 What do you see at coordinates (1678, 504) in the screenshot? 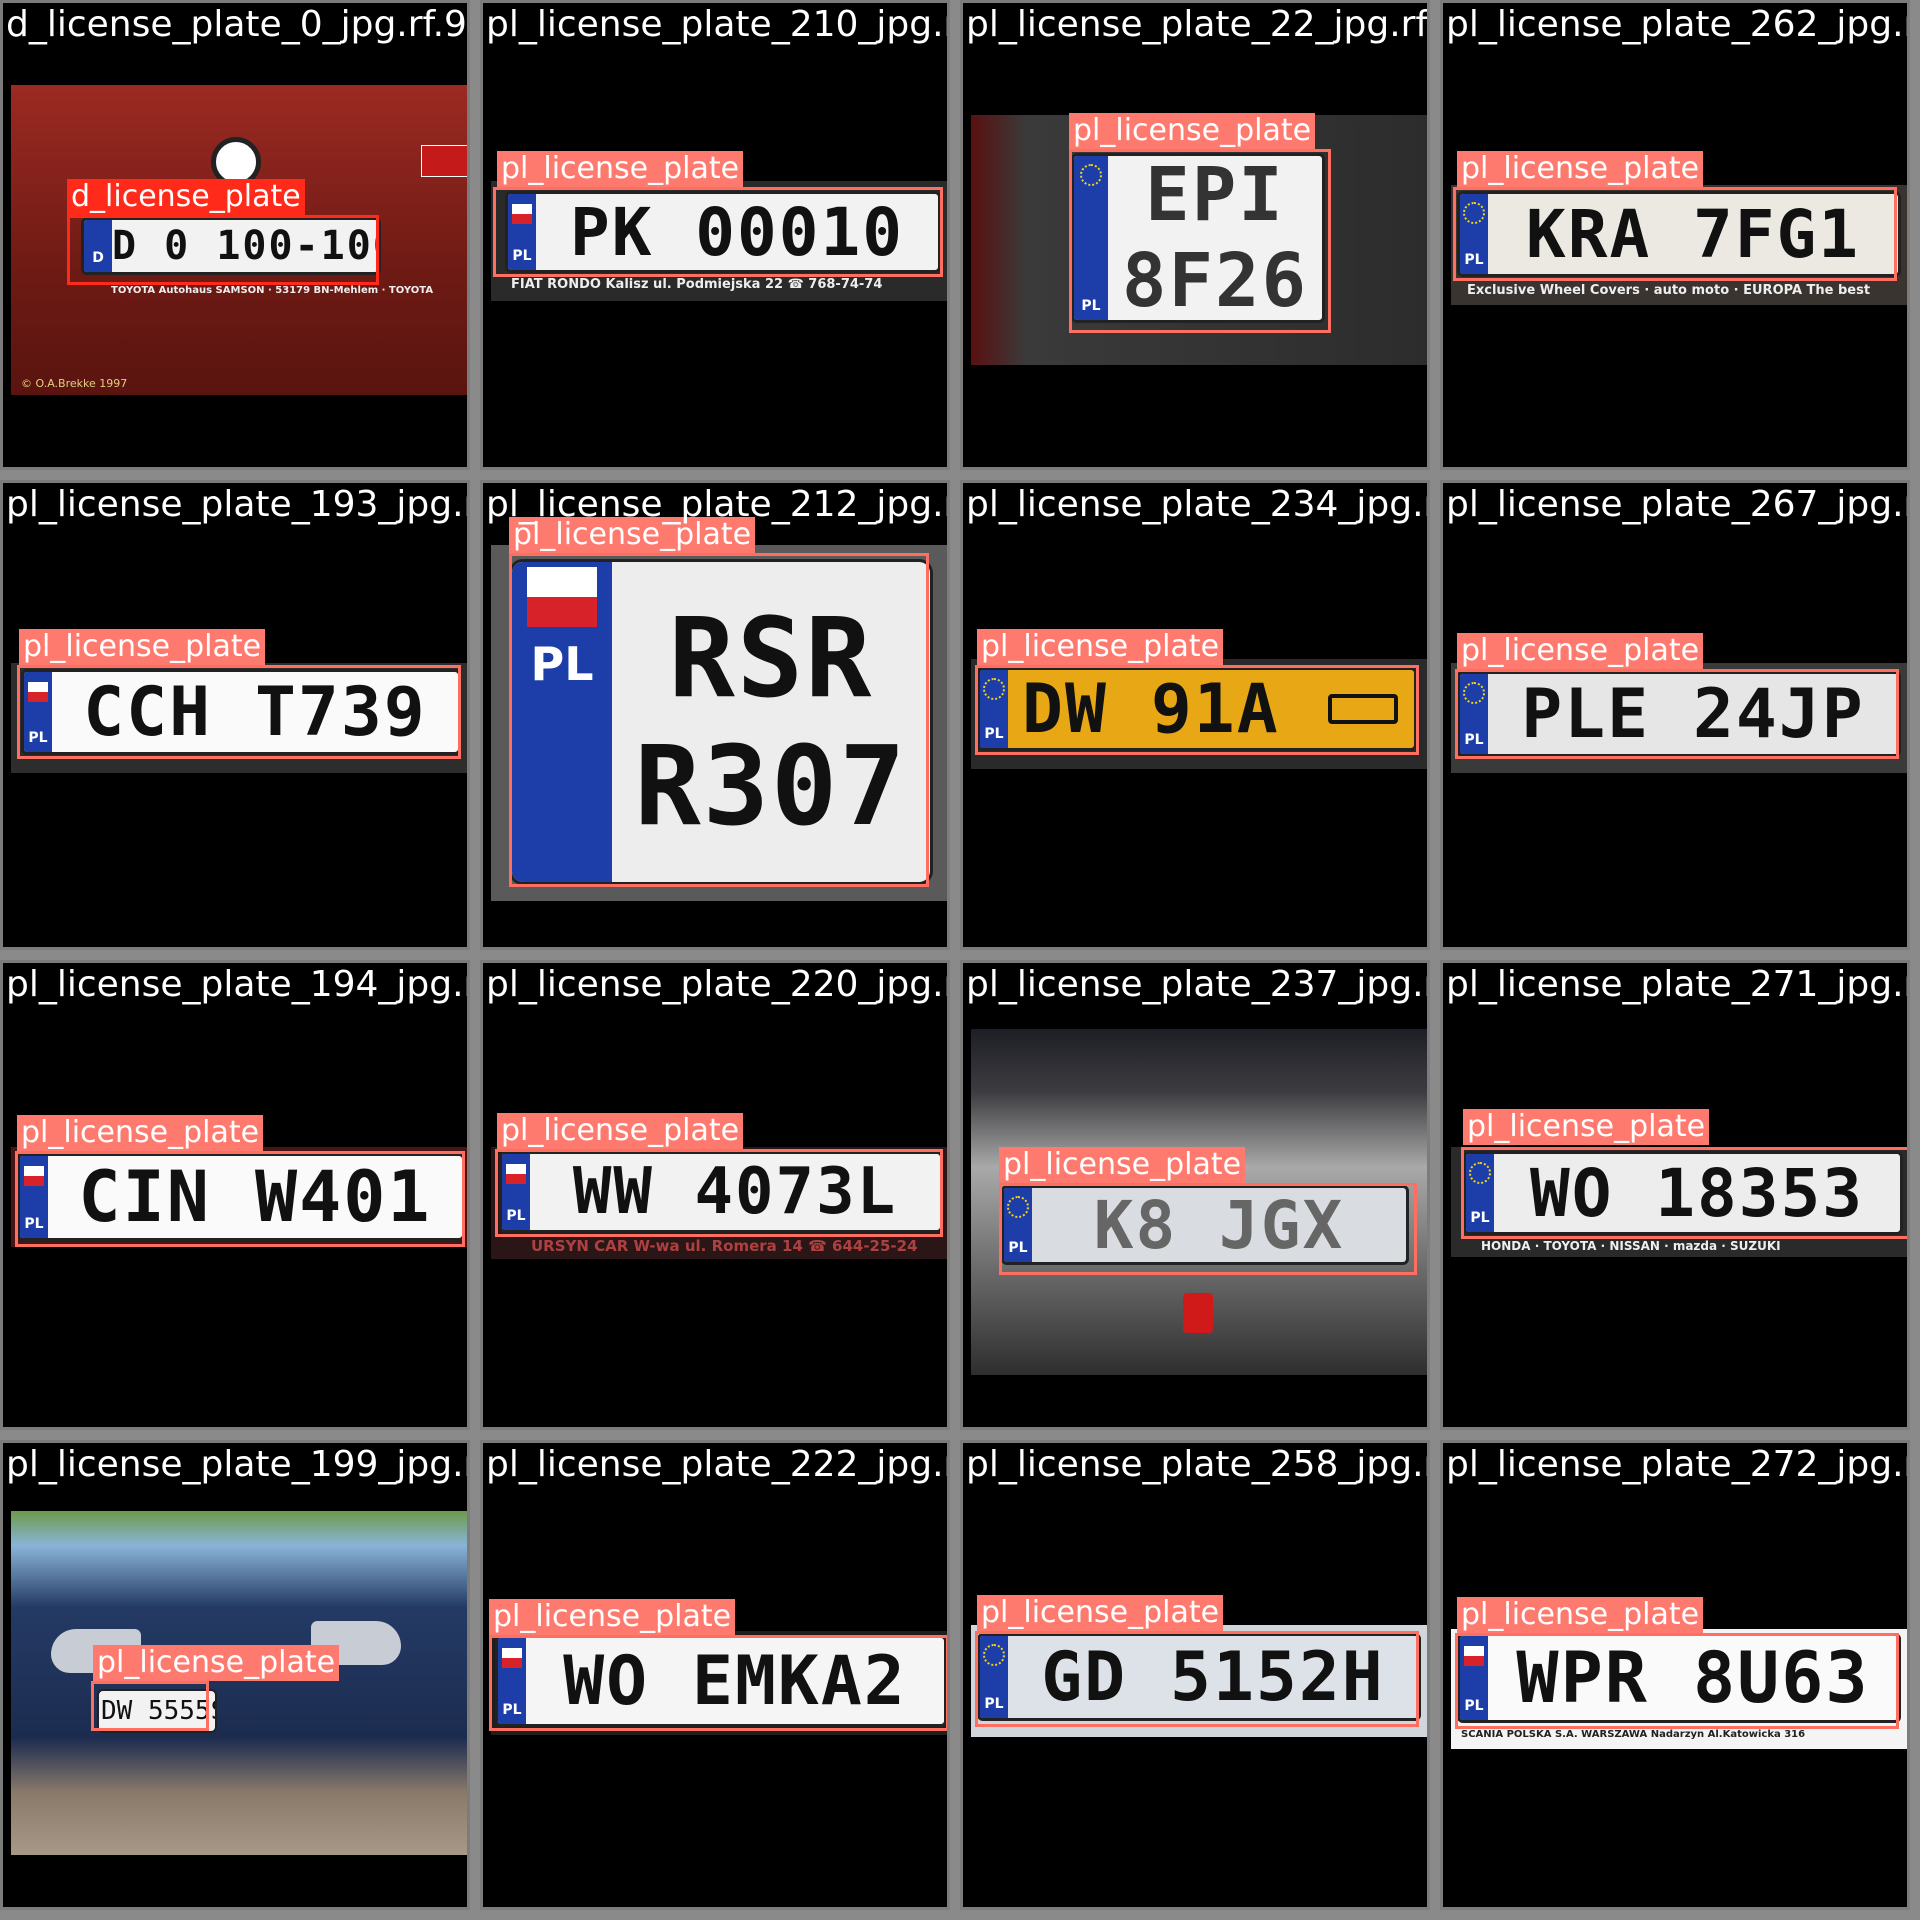
I see `tile-title: pl_license_plate_267_jpg.rf.` at bounding box center [1678, 504].